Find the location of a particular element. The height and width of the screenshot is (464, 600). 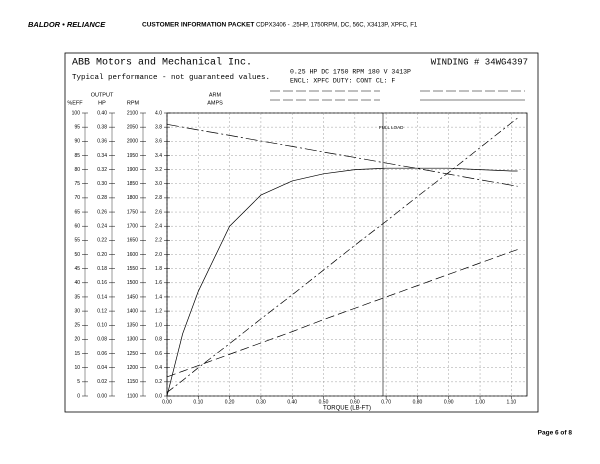

y-tick-label: 3.4 is located at coordinates (158, 156).